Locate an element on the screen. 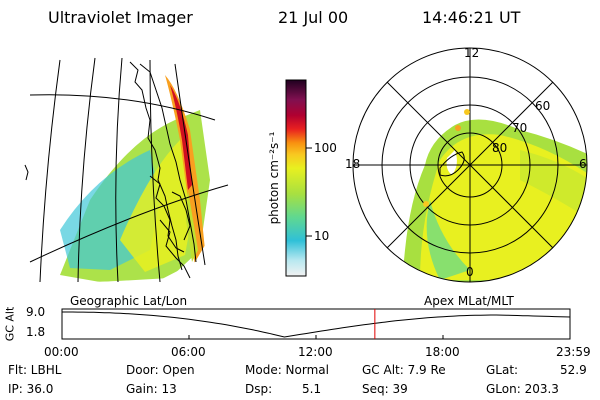  altitude-plot is located at coordinates (316, 324).